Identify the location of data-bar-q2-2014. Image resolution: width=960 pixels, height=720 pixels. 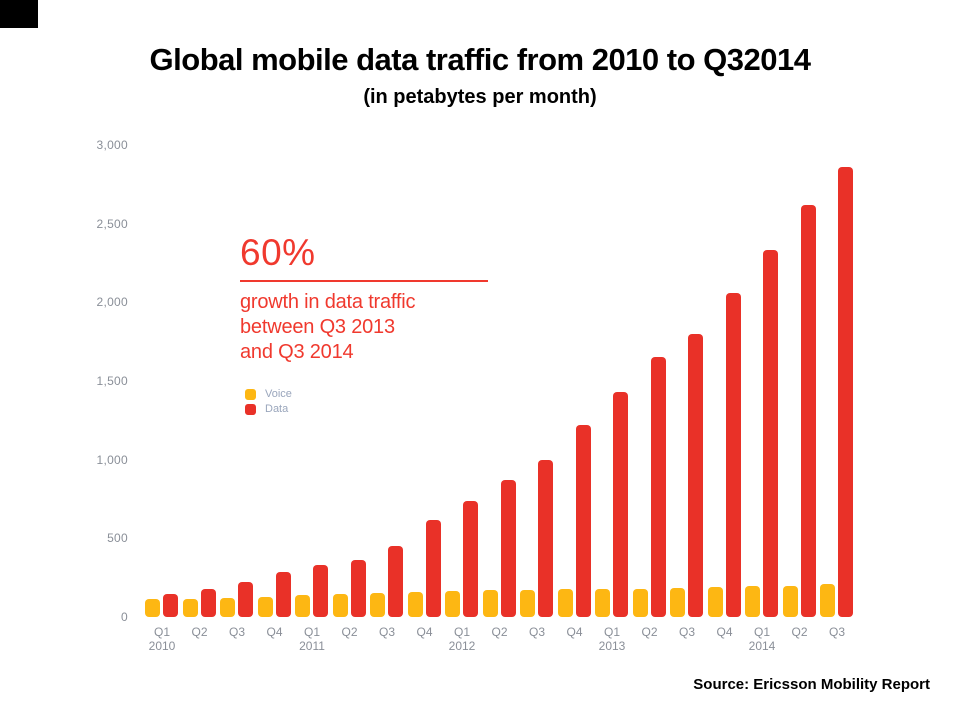
(808, 411).